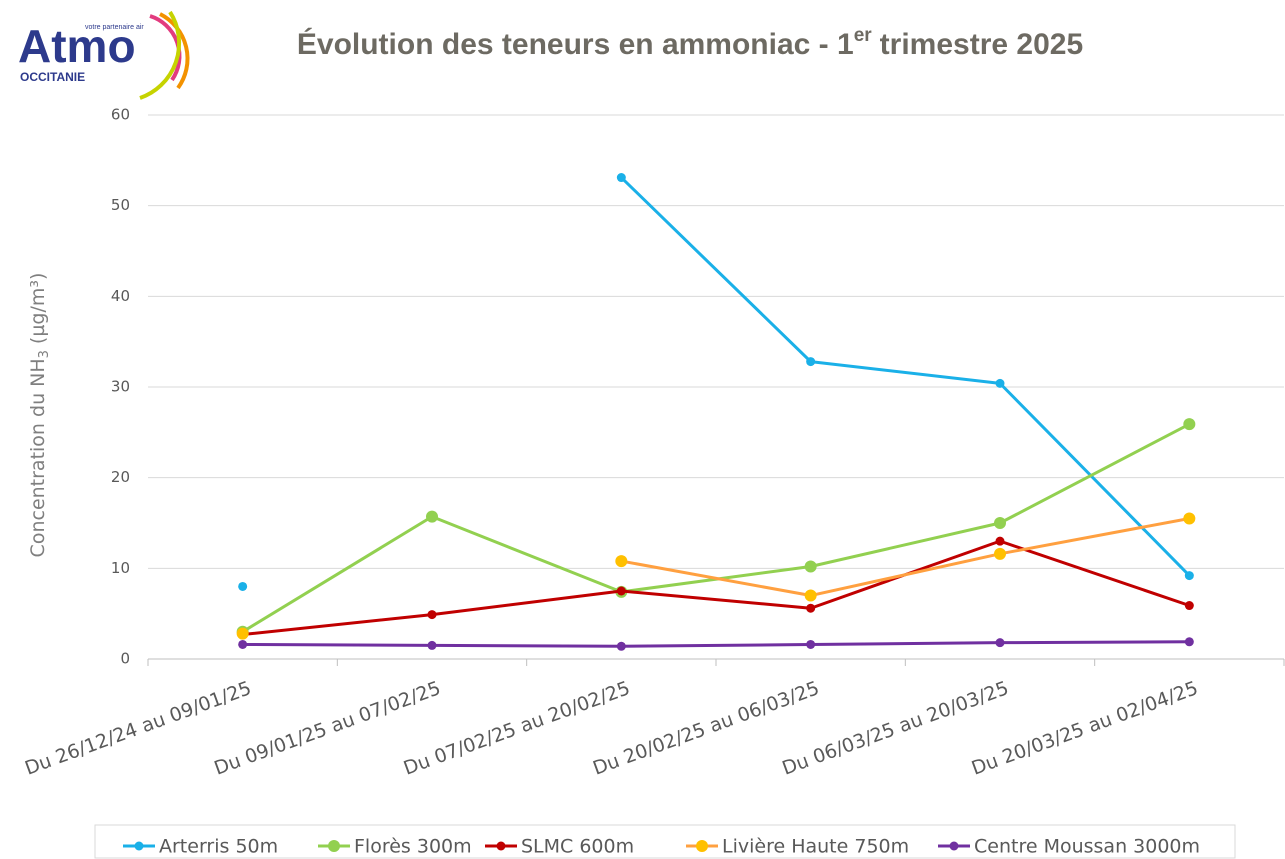  I want to click on y-tick-label: 50, so click(120, 205).